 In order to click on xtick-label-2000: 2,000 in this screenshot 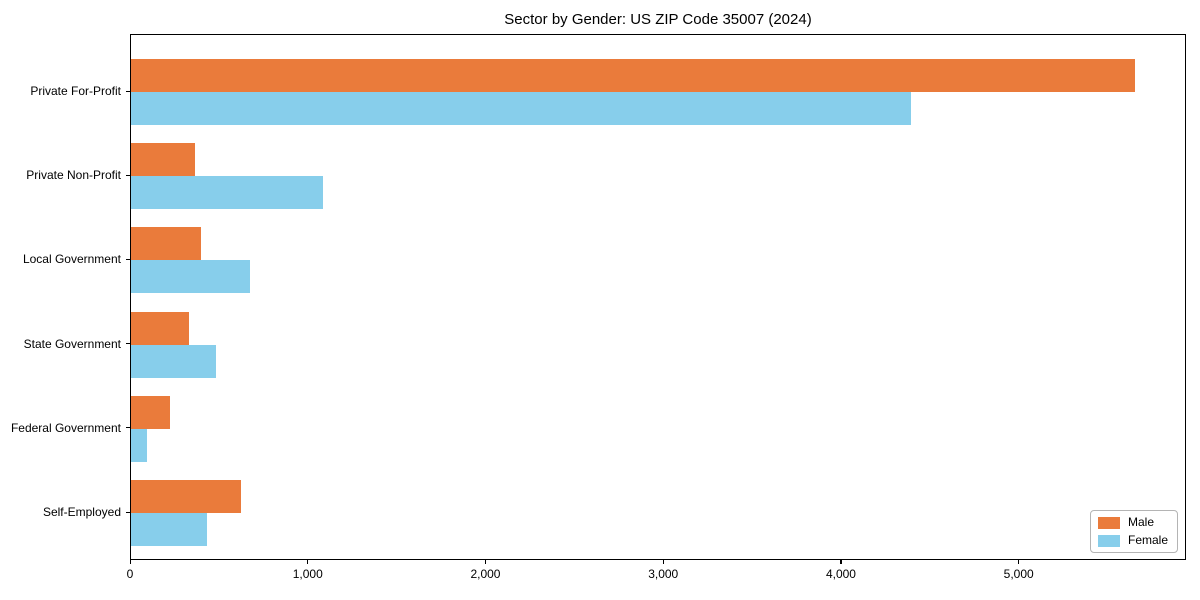, I will do `click(485, 574)`.